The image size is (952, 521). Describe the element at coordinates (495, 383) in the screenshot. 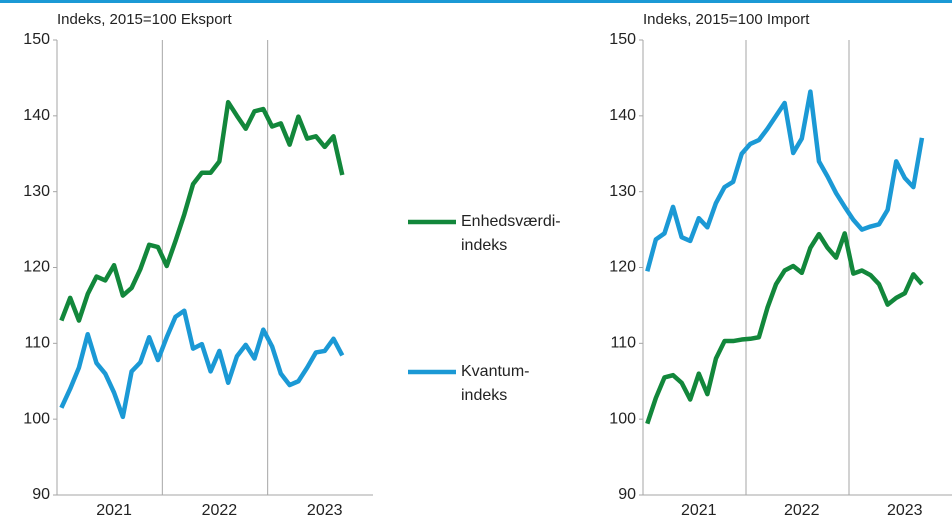

I see `legend-label: Kvantum-indeks` at that location.